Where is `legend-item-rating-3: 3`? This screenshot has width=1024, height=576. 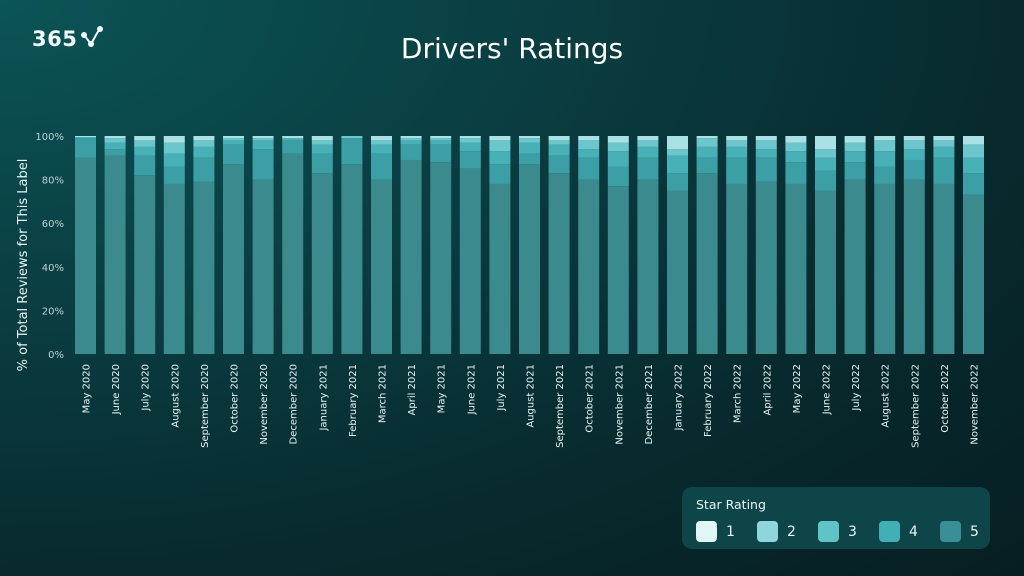
legend-item-rating-3: 3 is located at coordinates (837, 531).